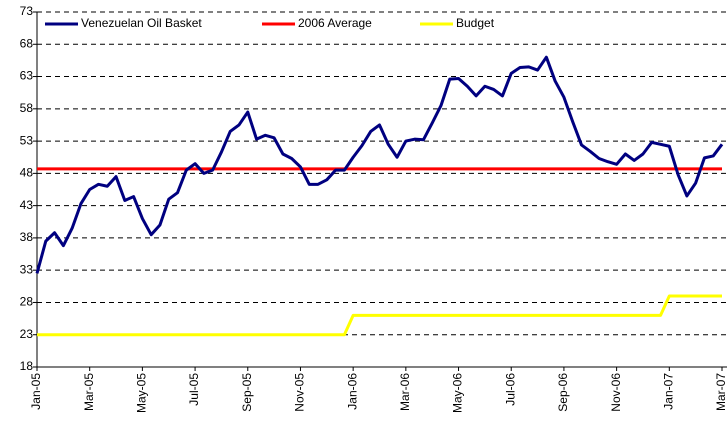 Image resolution: width=727 pixels, height=428 pixels. What do you see at coordinates (616, 392) in the screenshot?
I see `x-tick-label: Nov-06` at bounding box center [616, 392].